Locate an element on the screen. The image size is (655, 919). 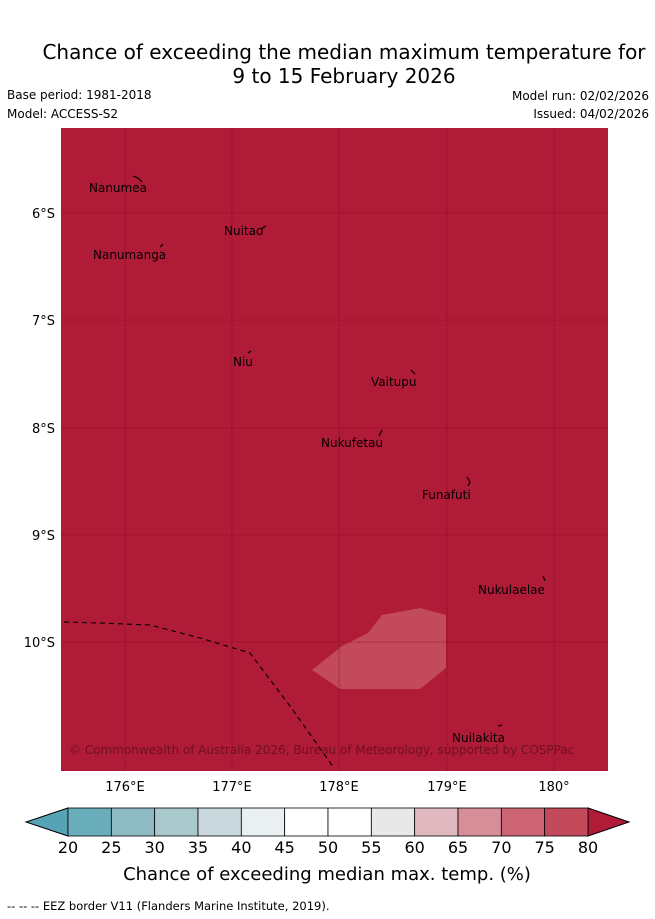
place-label-vaitupu: Vaitupu is located at coordinates (394, 382).